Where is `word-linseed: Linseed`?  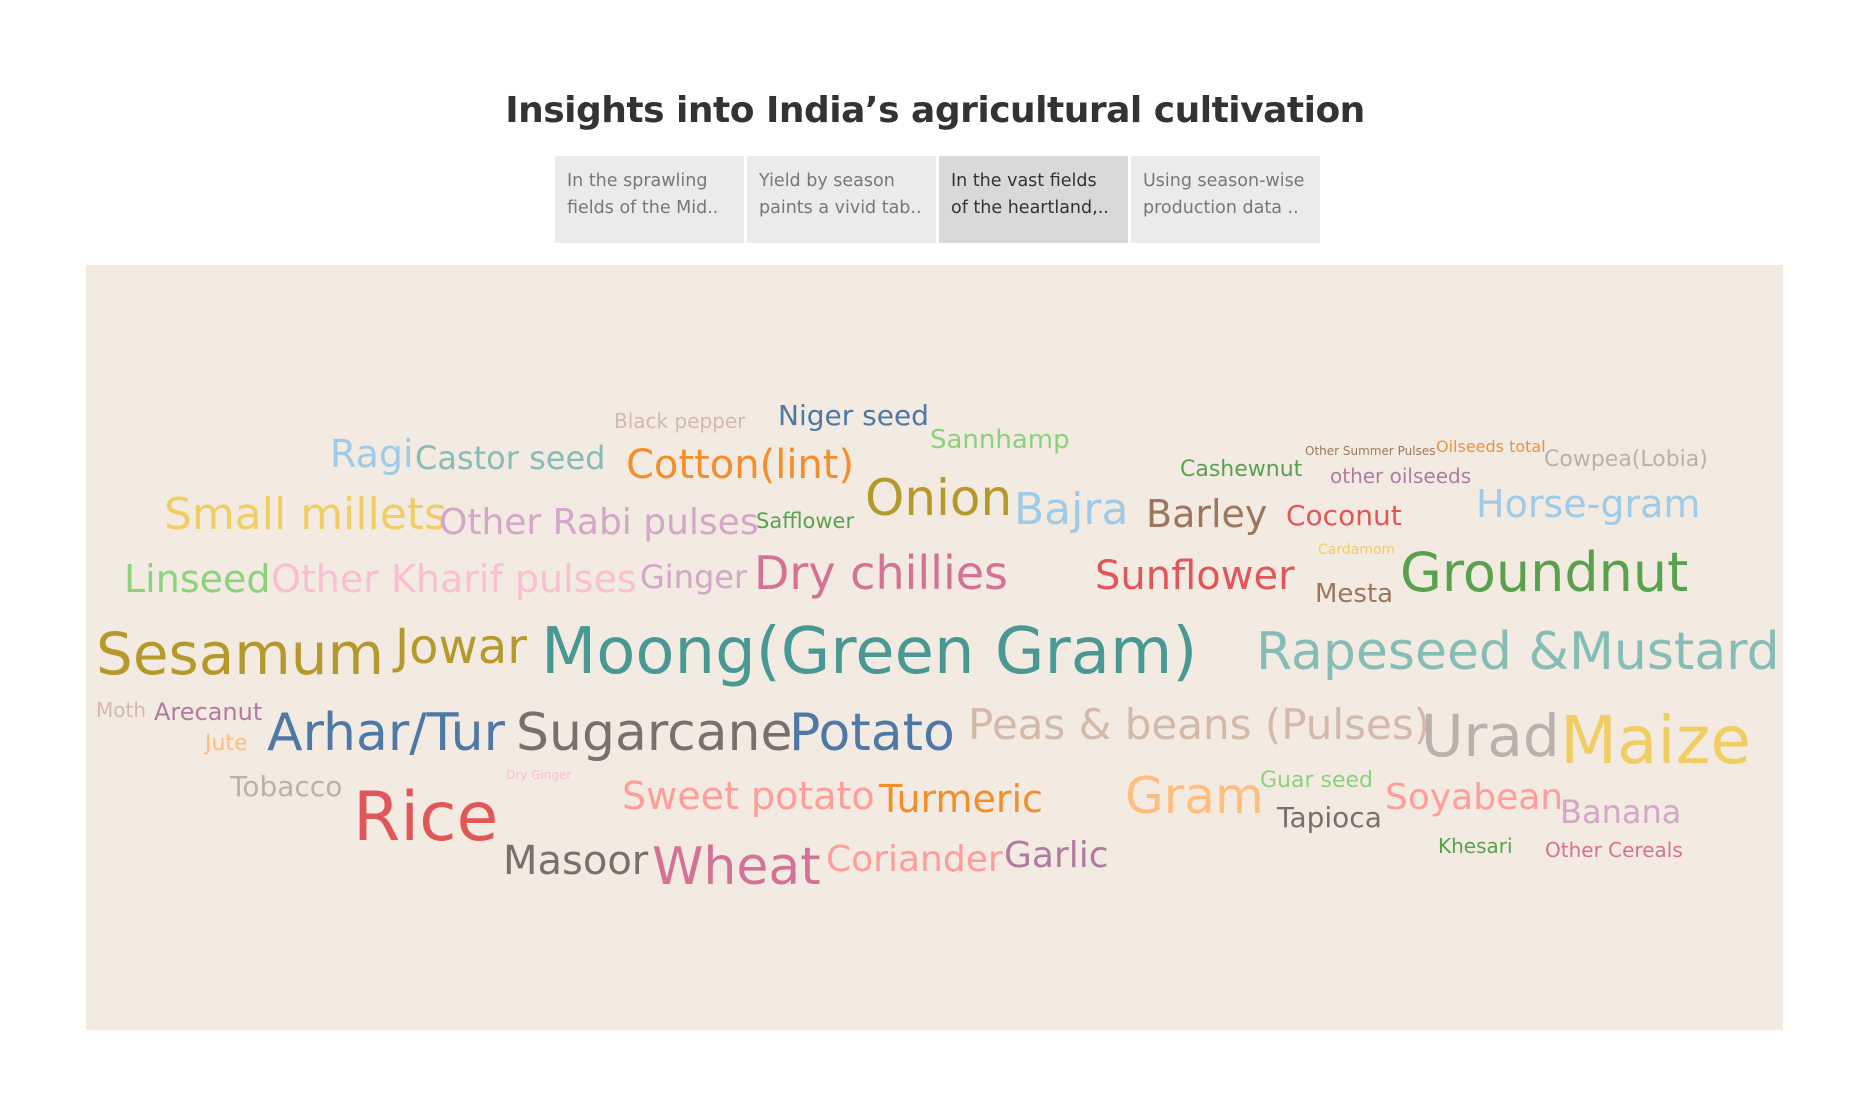 word-linseed: Linseed is located at coordinates (197, 579).